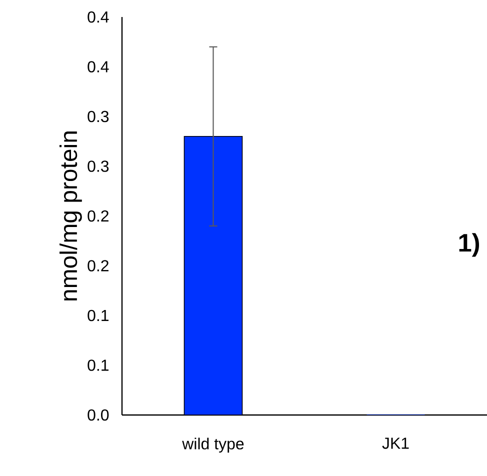 Image resolution: width=487 pixels, height=476 pixels. Describe the element at coordinates (395, 443) in the screenshot. I see `x-tick-label: JK1` at that location.